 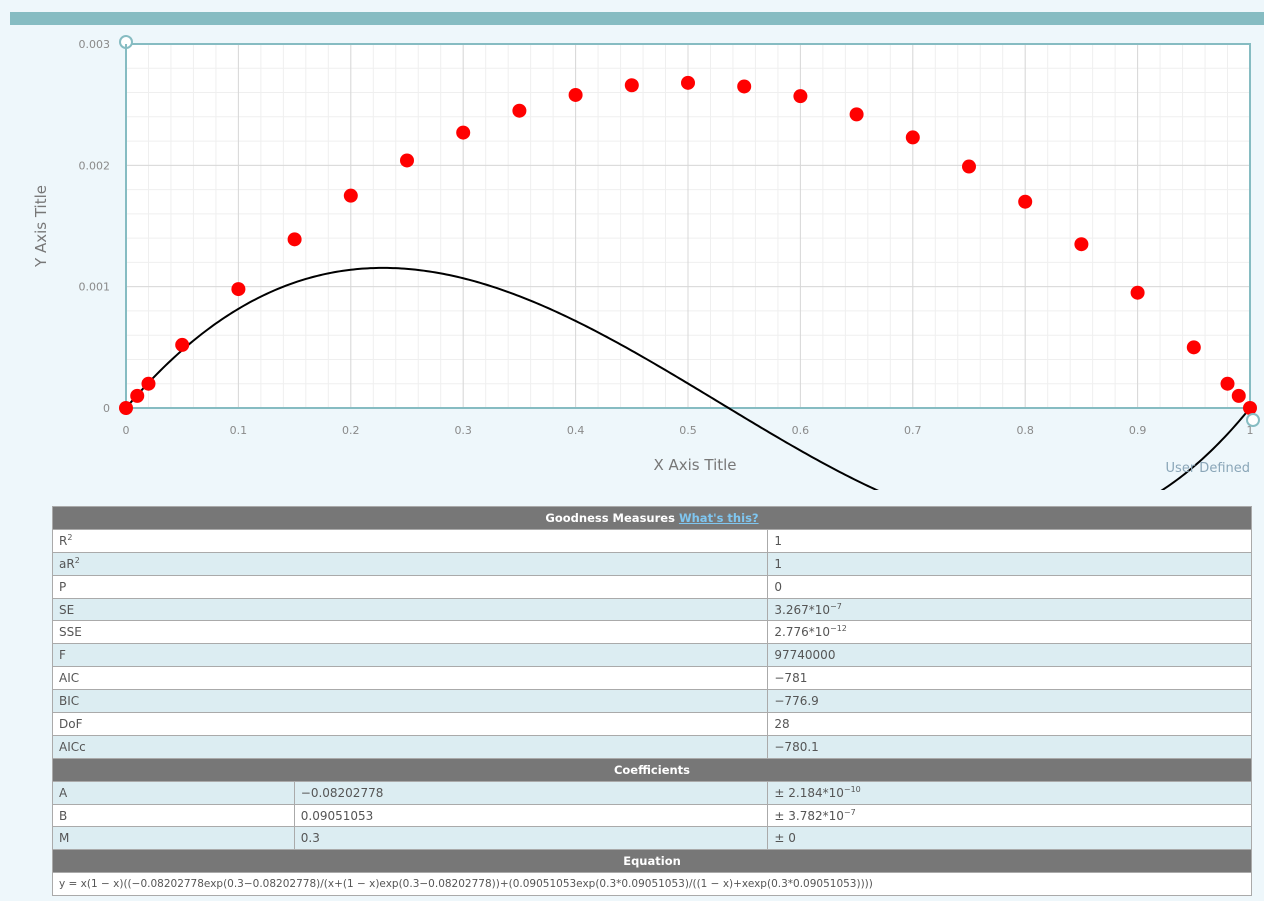 I want to click on x-tick-label: 0.6, so click(x=801, y=430).